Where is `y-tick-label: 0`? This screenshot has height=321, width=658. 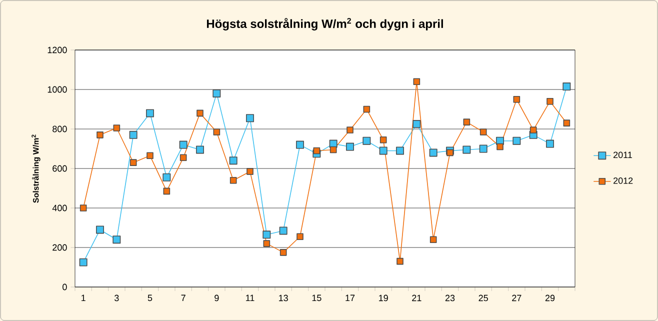
y-tick-label: 0 is located at coordinates (64, 287).